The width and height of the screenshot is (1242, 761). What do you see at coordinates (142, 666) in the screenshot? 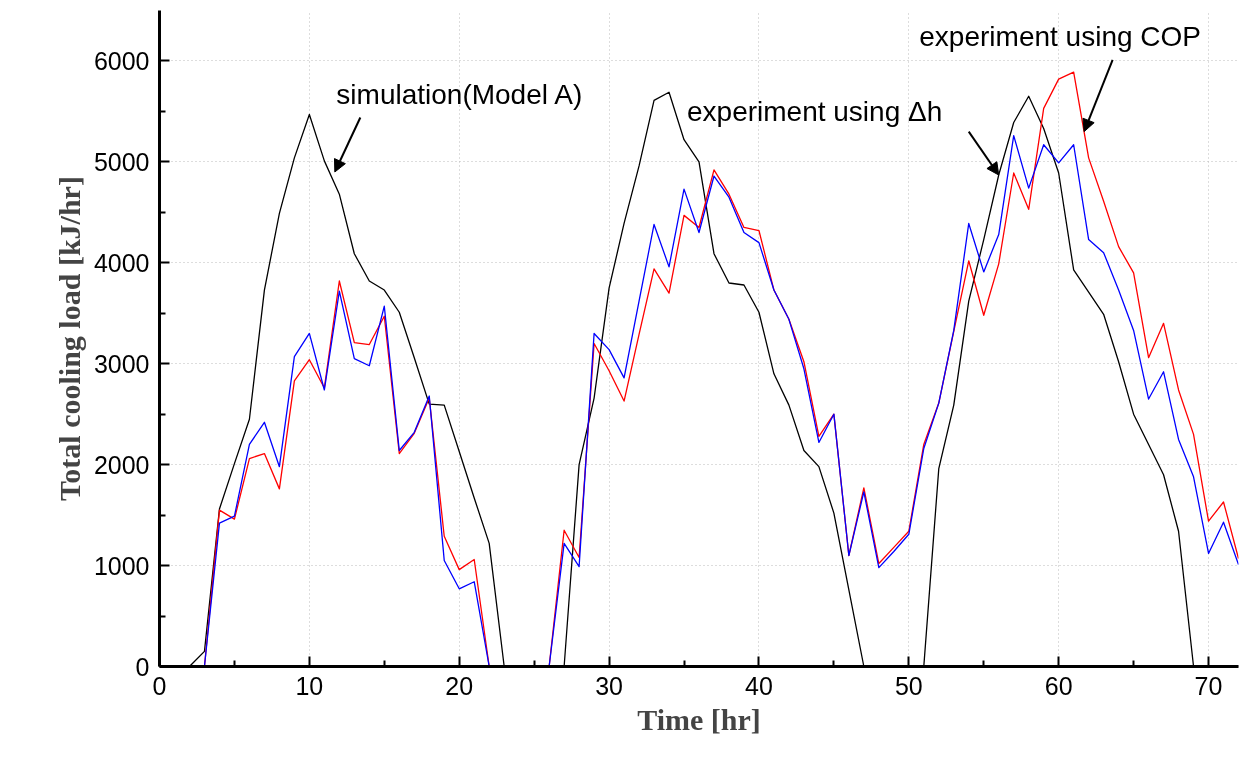
I see `y-tick-label: 0` at bounding box center [142, 666].